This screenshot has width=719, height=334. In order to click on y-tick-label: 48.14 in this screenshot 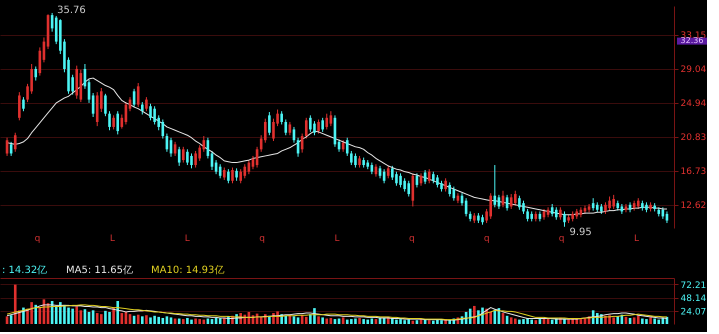, I will do `click(693, 299)`.